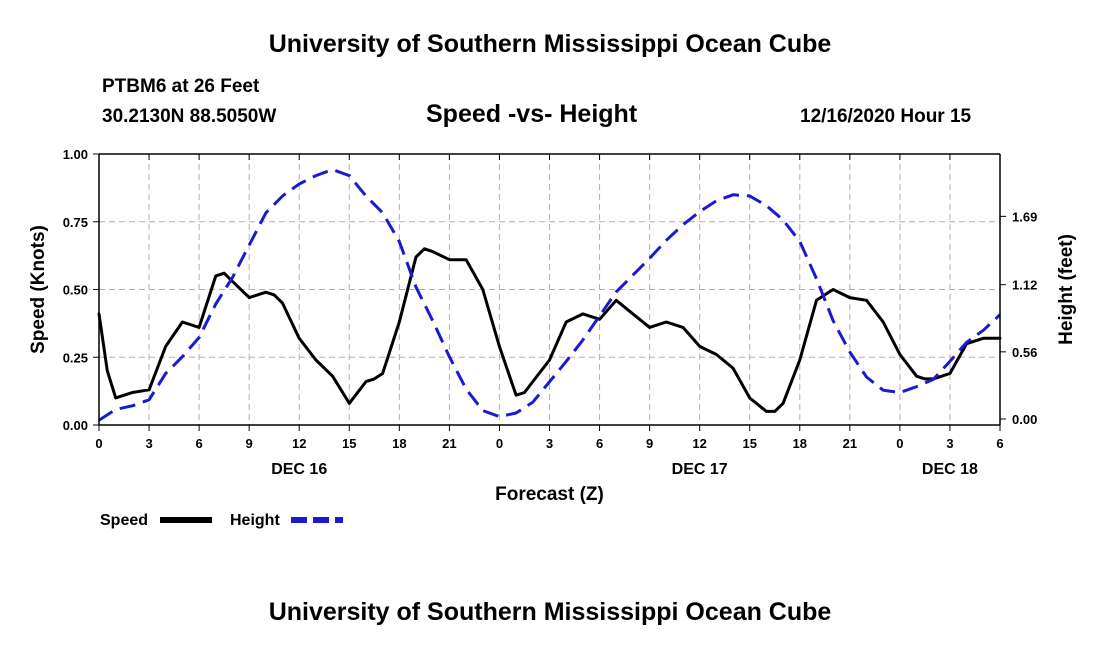 The height and width of the screenshot is (650, 1100). I want to click on chart-title: Speed -vs- Height, so click(532, 114).